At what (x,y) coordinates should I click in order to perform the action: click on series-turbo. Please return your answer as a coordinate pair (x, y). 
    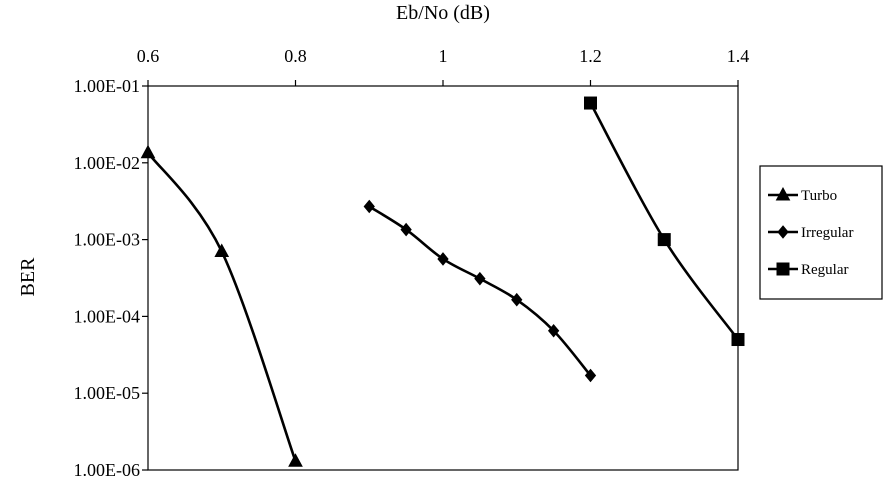
    Looking at the image, I should click on (221, 305).